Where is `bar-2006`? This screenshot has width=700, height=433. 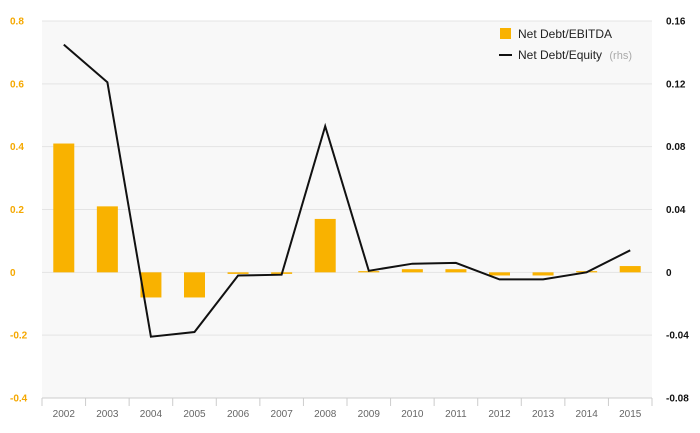 bar-2006 is located at coordinates (238, 273).